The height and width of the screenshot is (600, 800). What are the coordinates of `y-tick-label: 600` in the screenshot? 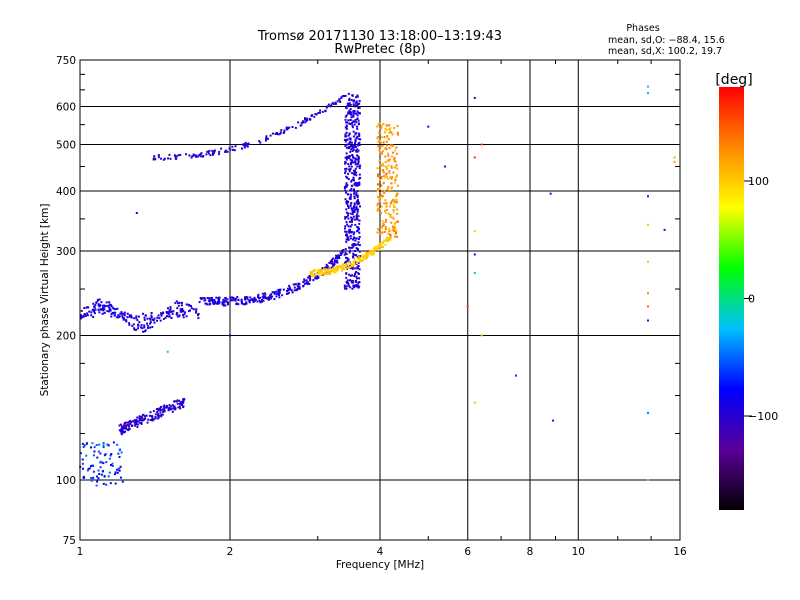 It's located at (66, 108).